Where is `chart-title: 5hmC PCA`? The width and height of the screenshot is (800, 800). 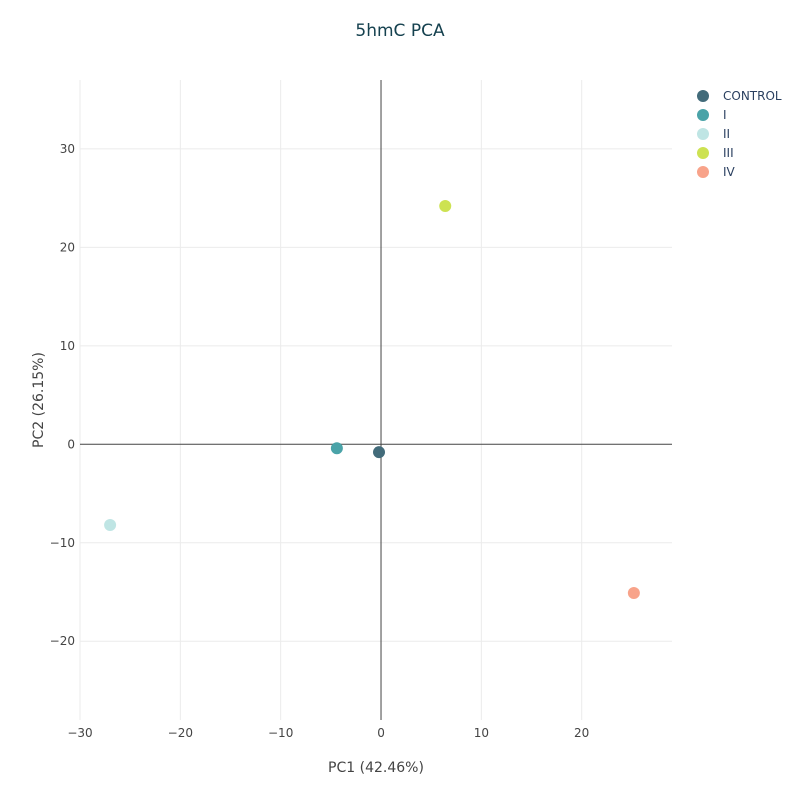 chart-title: 5hmC PCA is located at coordinates (400, 31).